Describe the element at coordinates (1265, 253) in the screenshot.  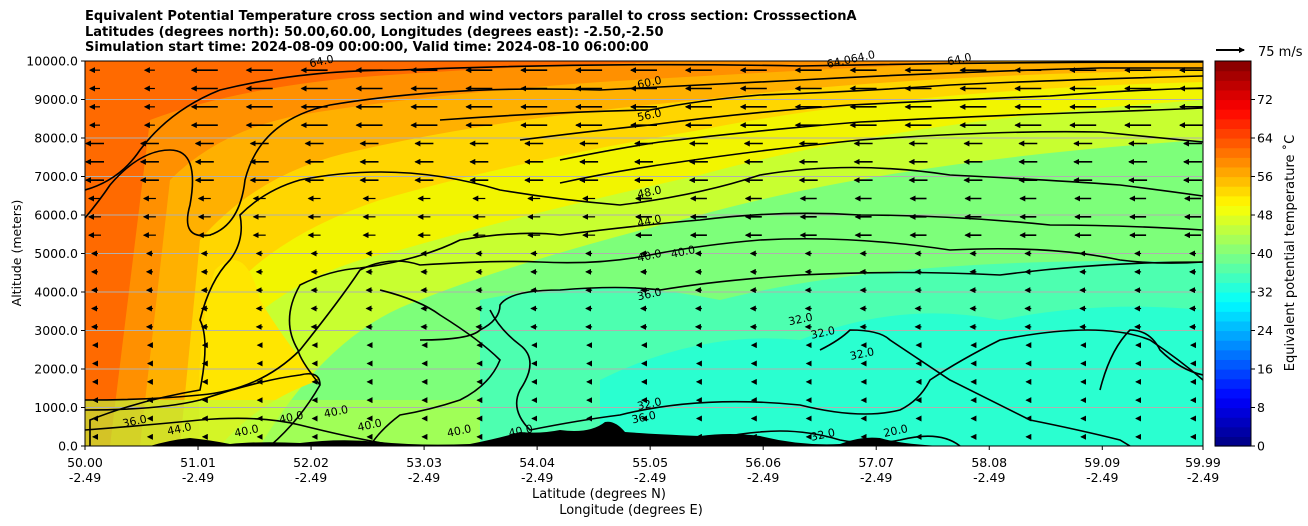
I see `colorbar-tick-label: 40` at that location.